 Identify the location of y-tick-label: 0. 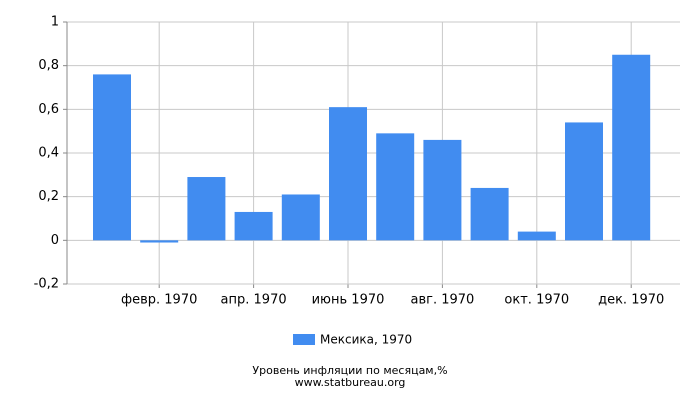
(55, 240).